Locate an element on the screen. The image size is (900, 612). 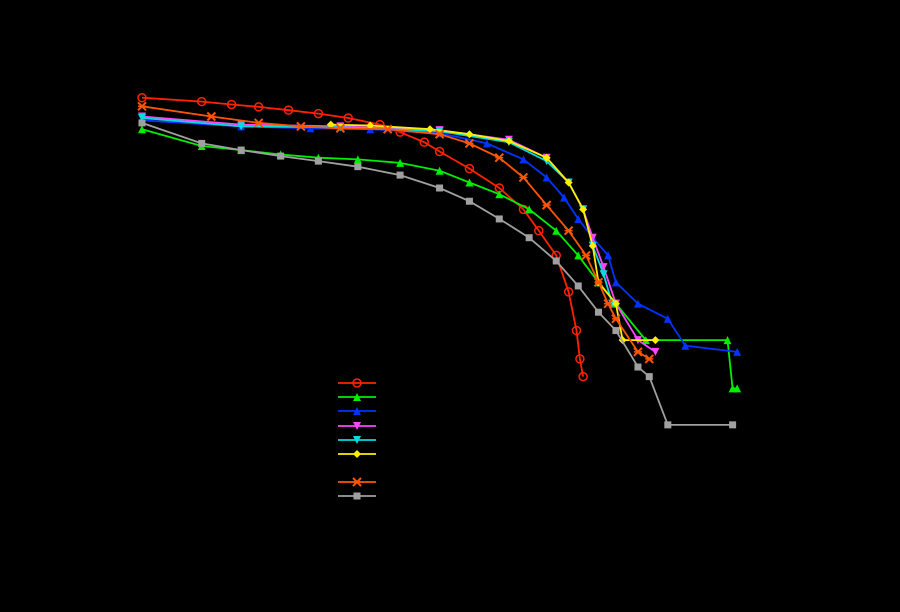
legend is located at coordinates (357, 439).